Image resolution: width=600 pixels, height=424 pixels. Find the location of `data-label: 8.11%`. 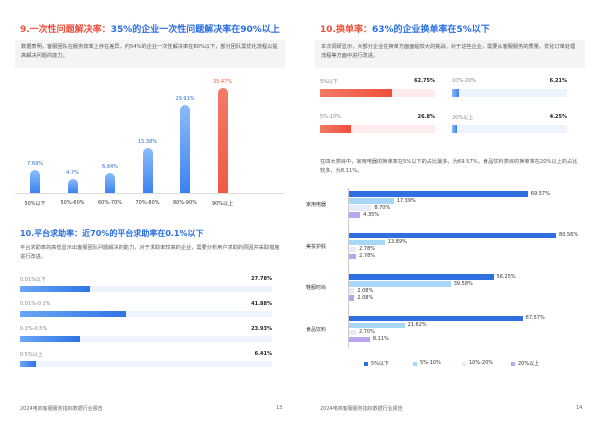

data-label: 8.11% is located at coordinates (380, 339).